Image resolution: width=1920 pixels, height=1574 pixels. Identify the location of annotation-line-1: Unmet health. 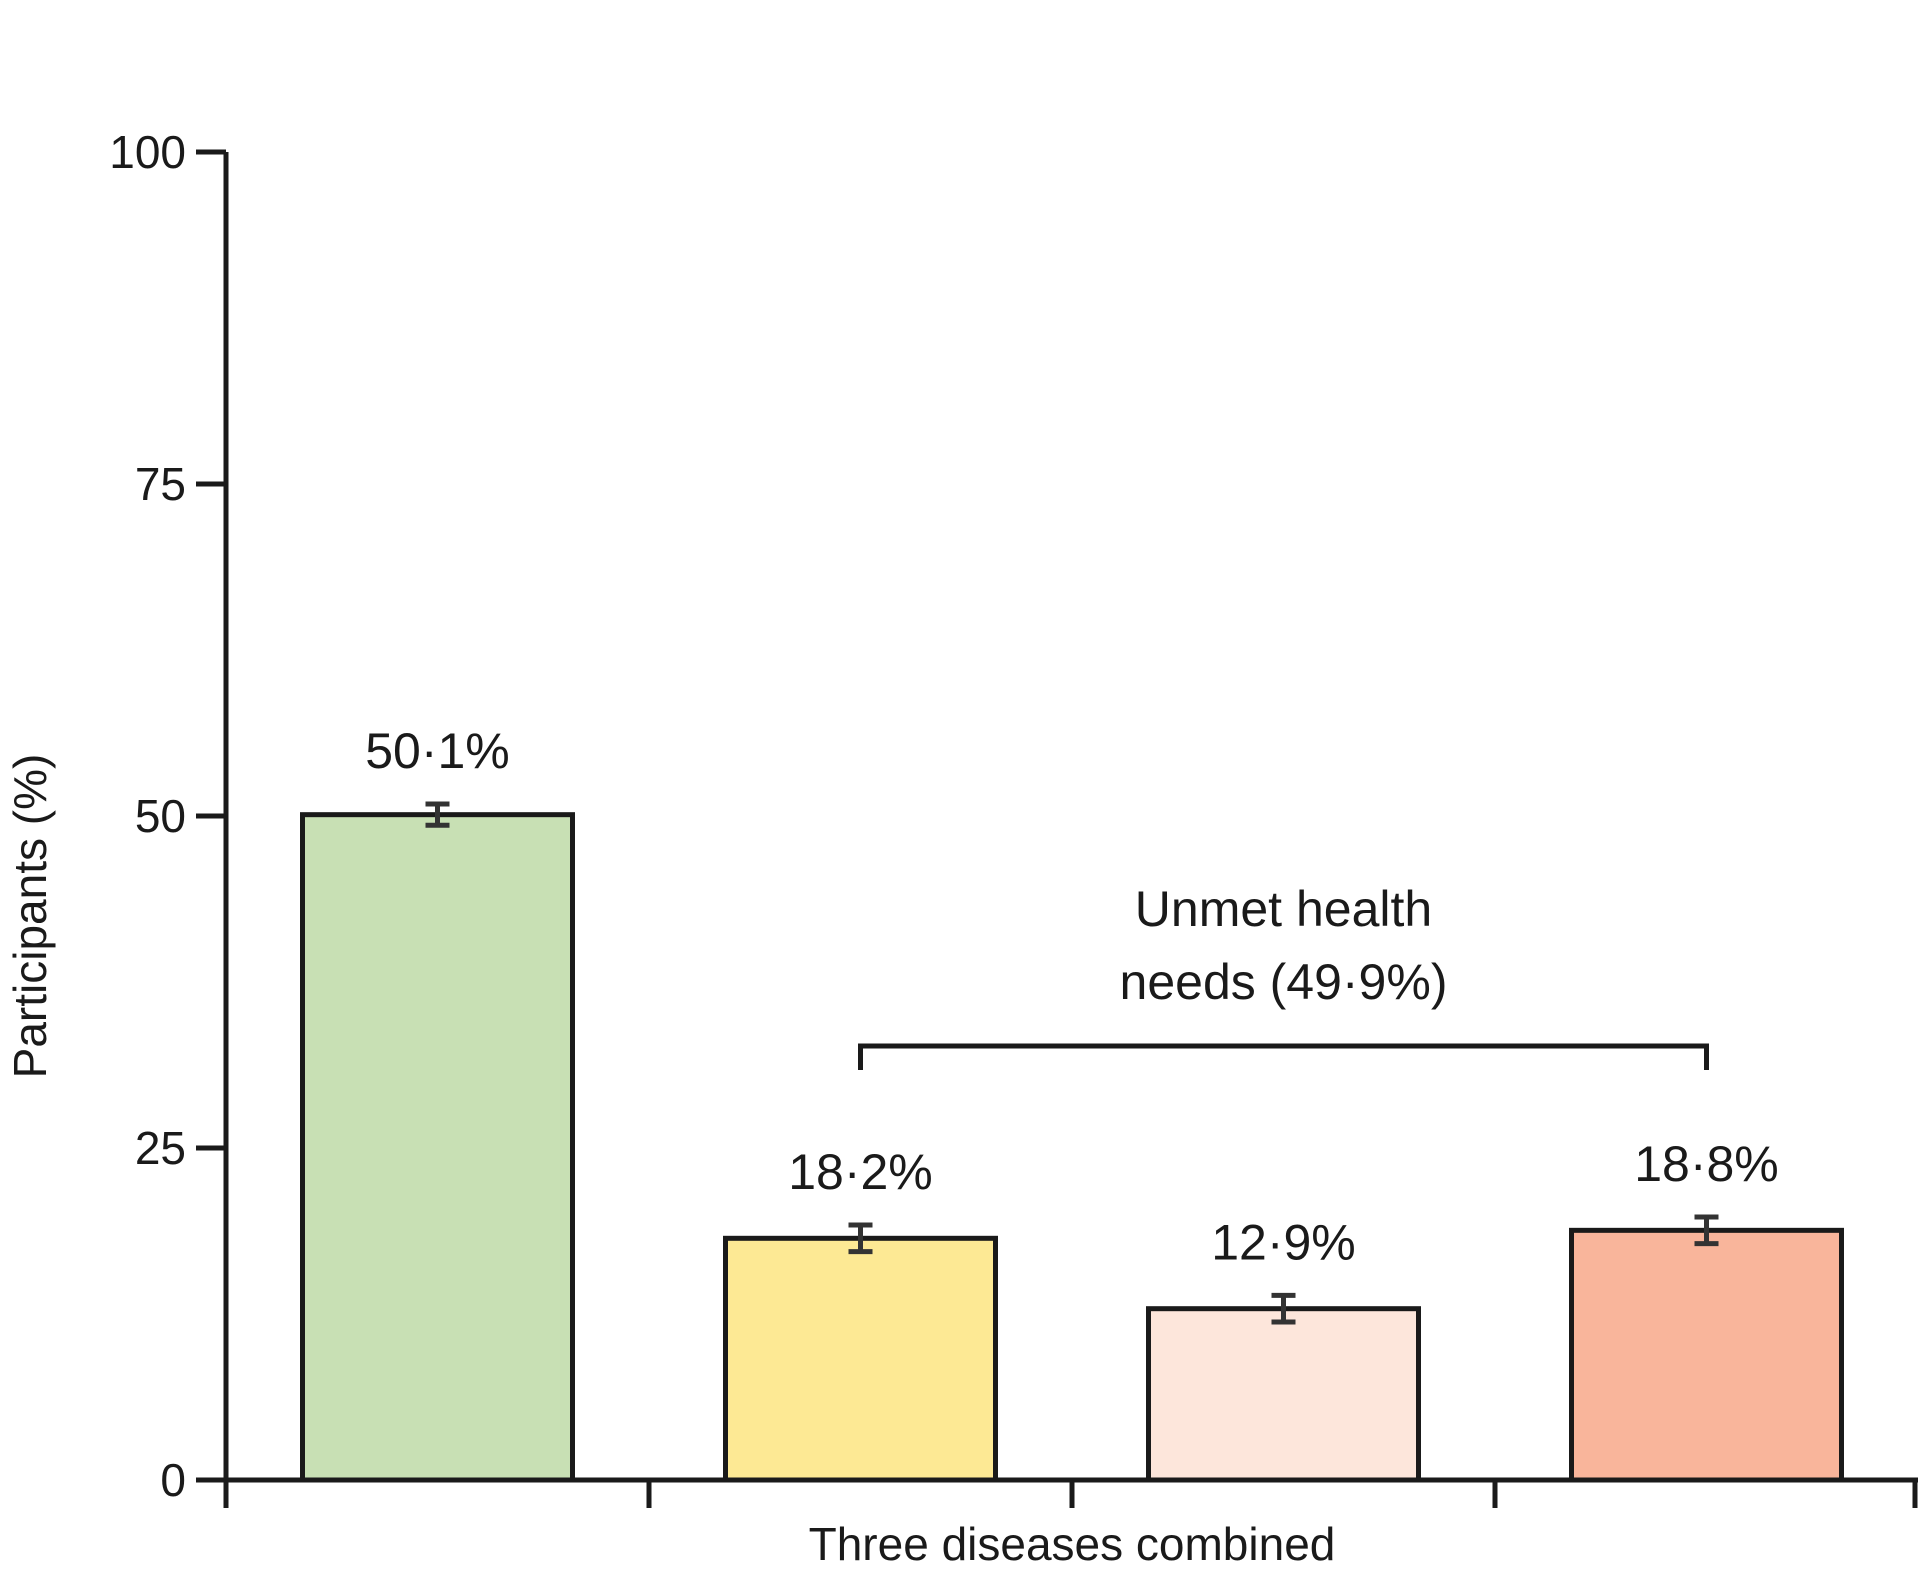
(1283, 909).